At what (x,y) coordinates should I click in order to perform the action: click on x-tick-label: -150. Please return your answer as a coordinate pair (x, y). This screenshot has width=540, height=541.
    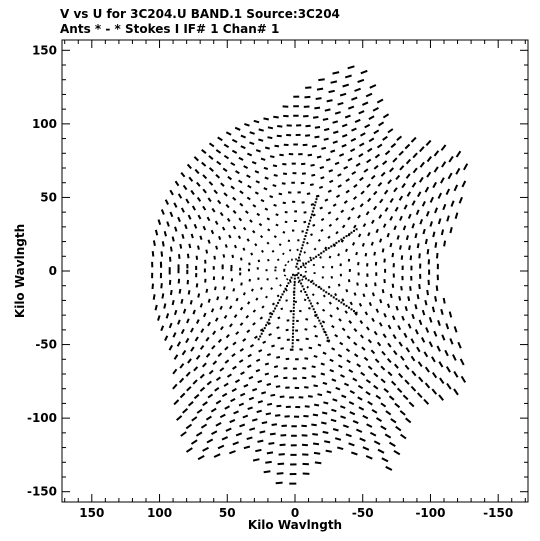
    Looking at the image, I should click on (498, 513).